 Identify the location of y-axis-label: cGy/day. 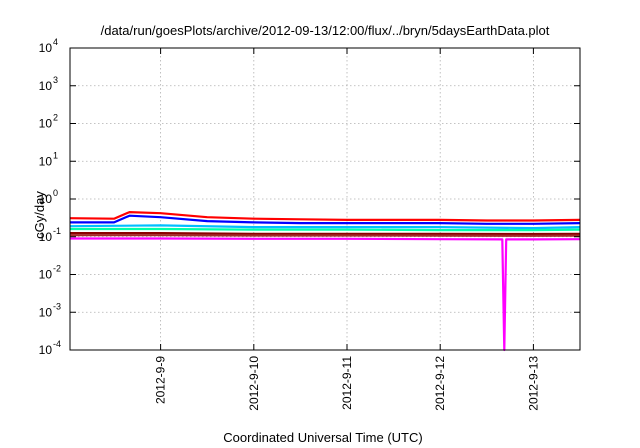
(39, 215).